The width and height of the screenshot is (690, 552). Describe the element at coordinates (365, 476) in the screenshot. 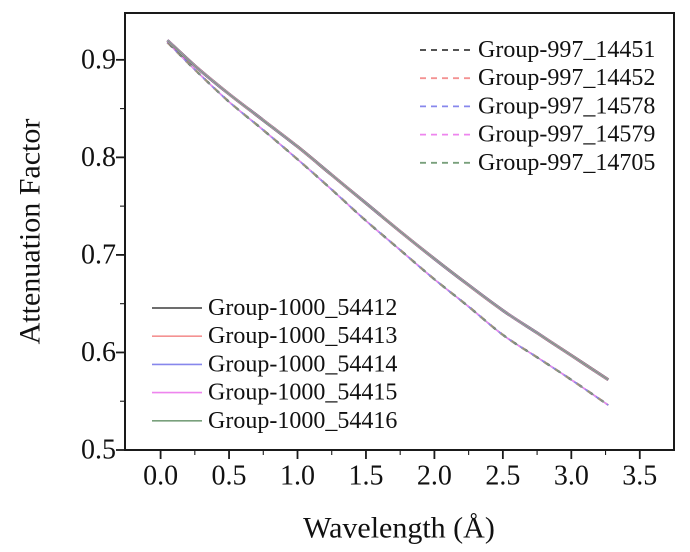

I see `x-tick-label: 1.5` at that location.